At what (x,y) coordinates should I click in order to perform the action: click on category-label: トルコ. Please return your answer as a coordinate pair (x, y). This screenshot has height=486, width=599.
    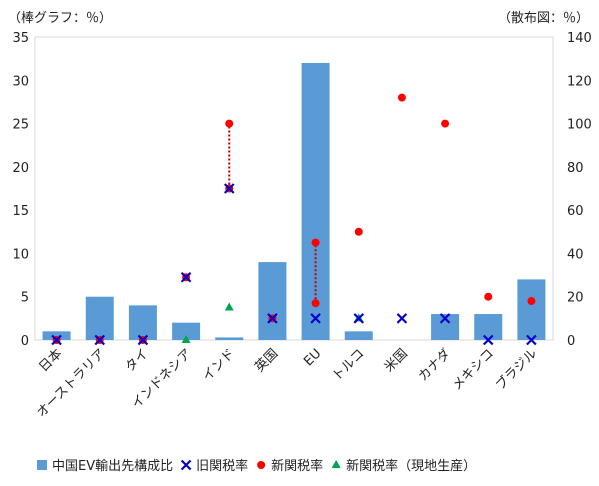
    Looking at the image, I should click on (349, 365).